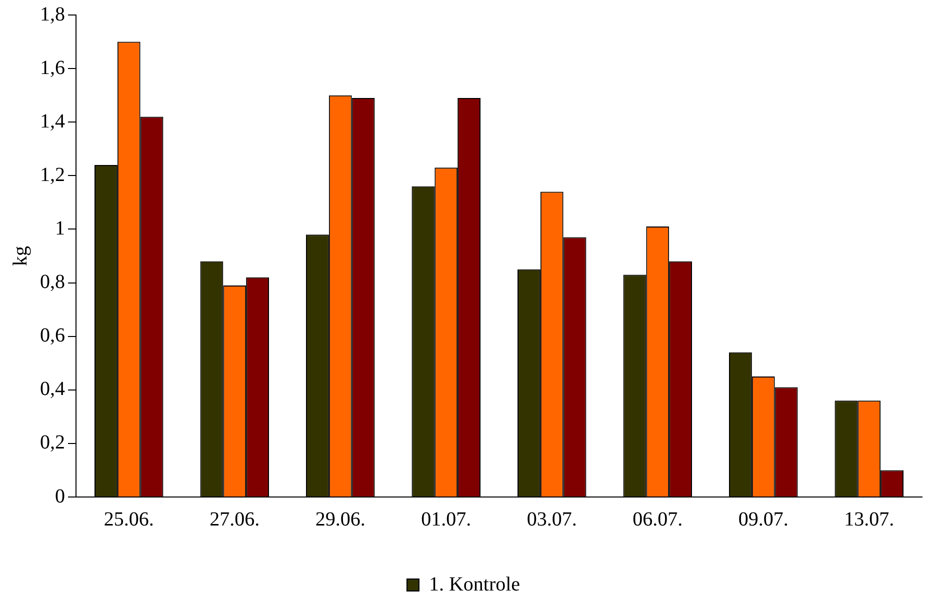  I want to click on y-tick-label: 1,4, so click(52, 121).